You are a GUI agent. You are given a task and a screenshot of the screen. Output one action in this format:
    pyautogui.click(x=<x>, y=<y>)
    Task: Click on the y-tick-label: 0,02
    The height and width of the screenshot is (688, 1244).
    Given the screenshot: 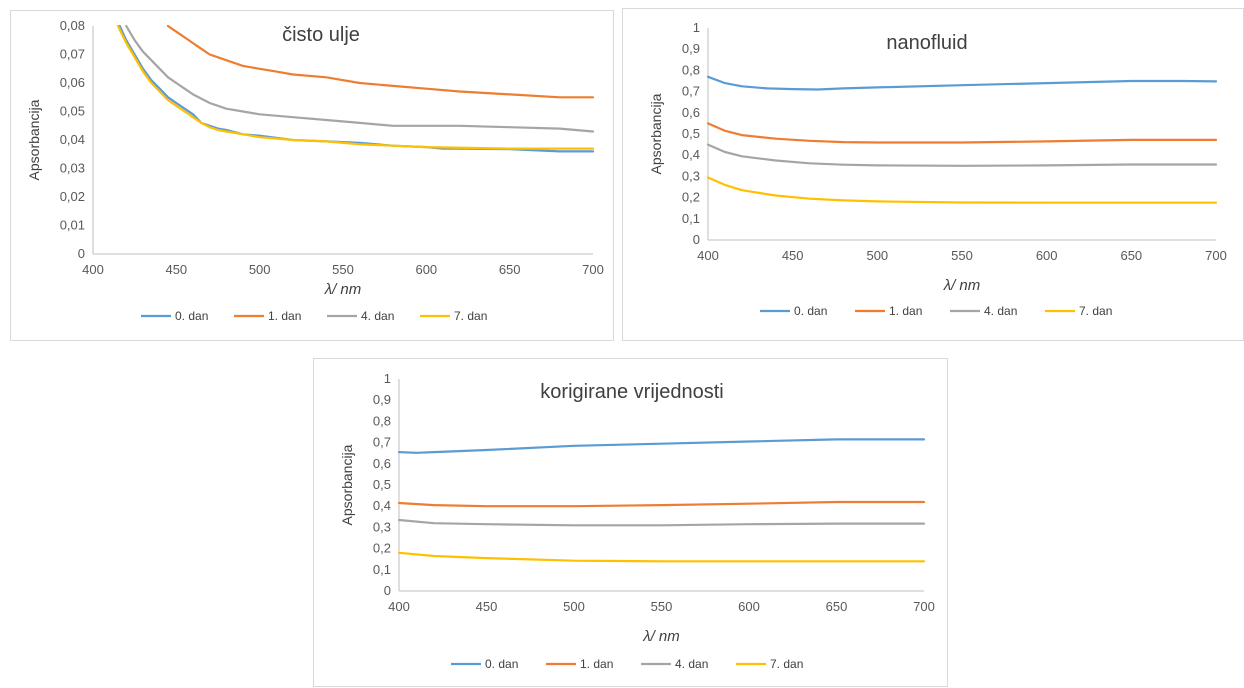 What is the action you would take?
    pyautogui.click(x=72, y=196)
    